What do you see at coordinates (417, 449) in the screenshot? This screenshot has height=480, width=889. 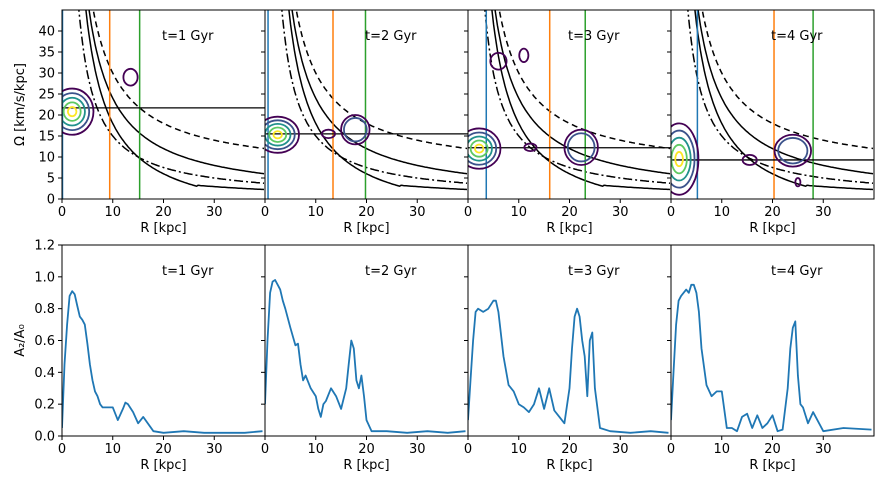 I see `a2-panel-2-xtick-label: 30` at bounding box center [417, 449].